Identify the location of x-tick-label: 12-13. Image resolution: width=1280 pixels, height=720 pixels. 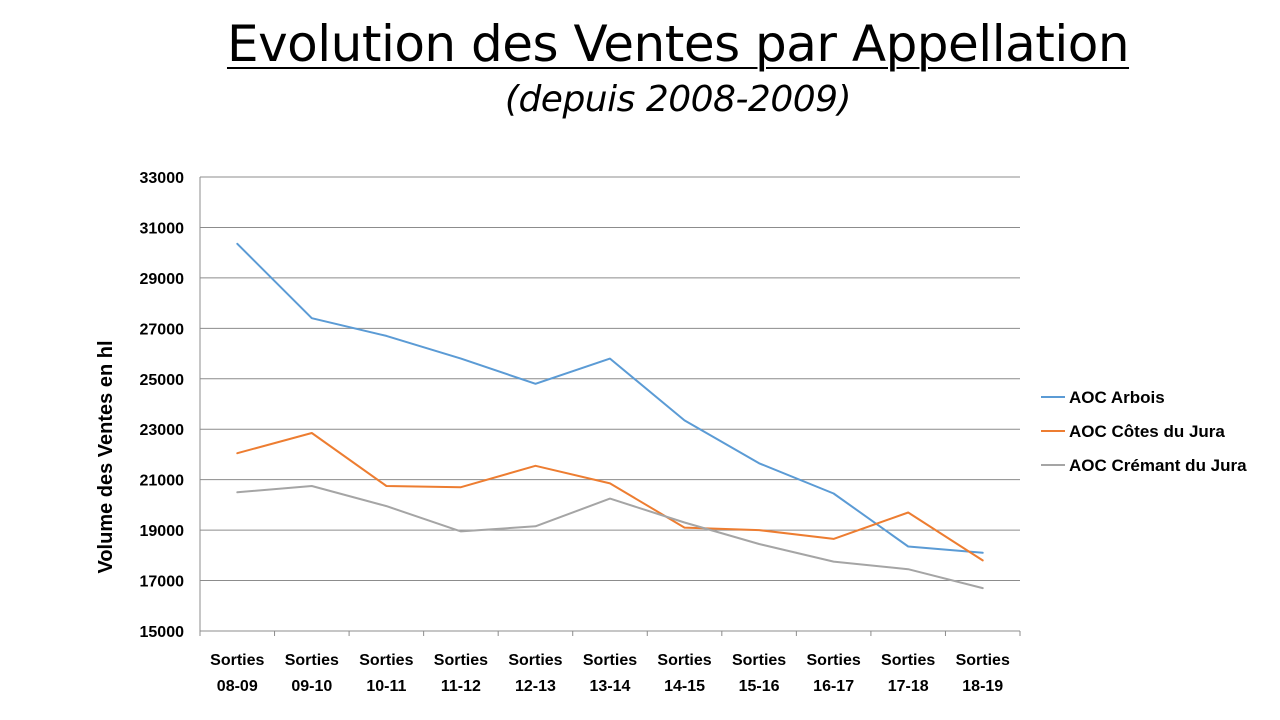
(535, 686).